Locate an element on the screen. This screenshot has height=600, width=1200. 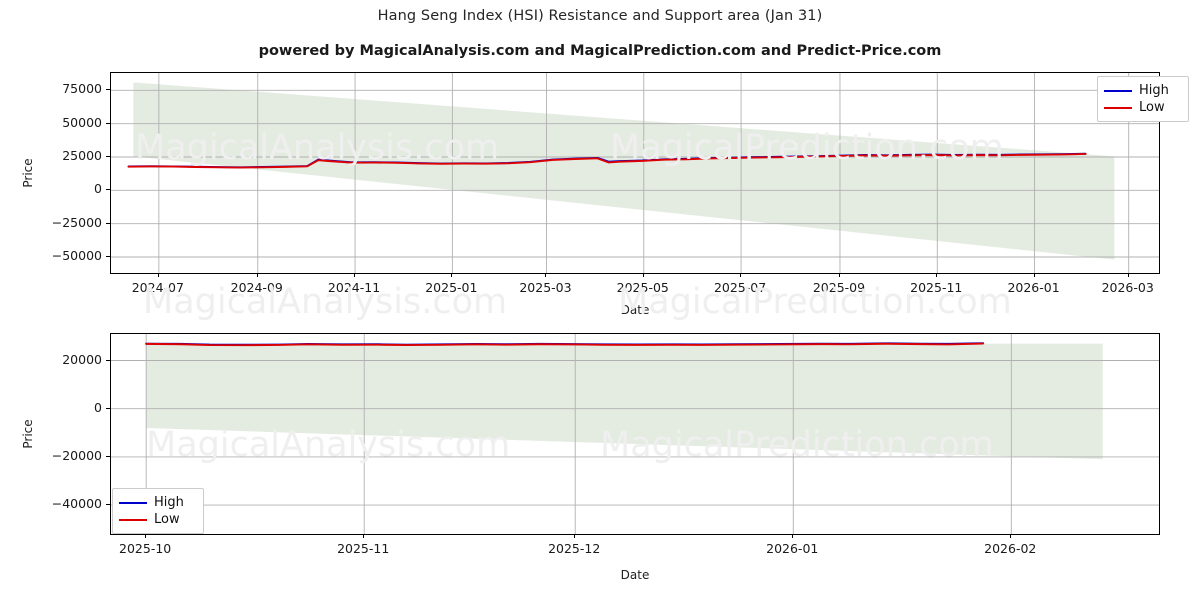
x-tick-label: 2025-01 is located at coordinates (451, 287).